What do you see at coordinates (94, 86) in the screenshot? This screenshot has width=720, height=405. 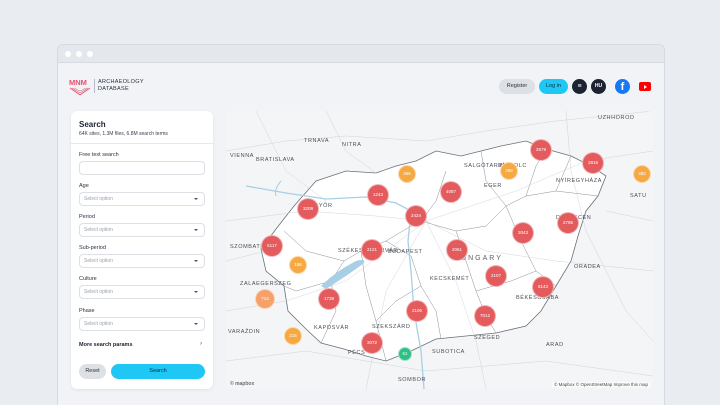 I see `logo-divider` at bounding box center [94, 86].